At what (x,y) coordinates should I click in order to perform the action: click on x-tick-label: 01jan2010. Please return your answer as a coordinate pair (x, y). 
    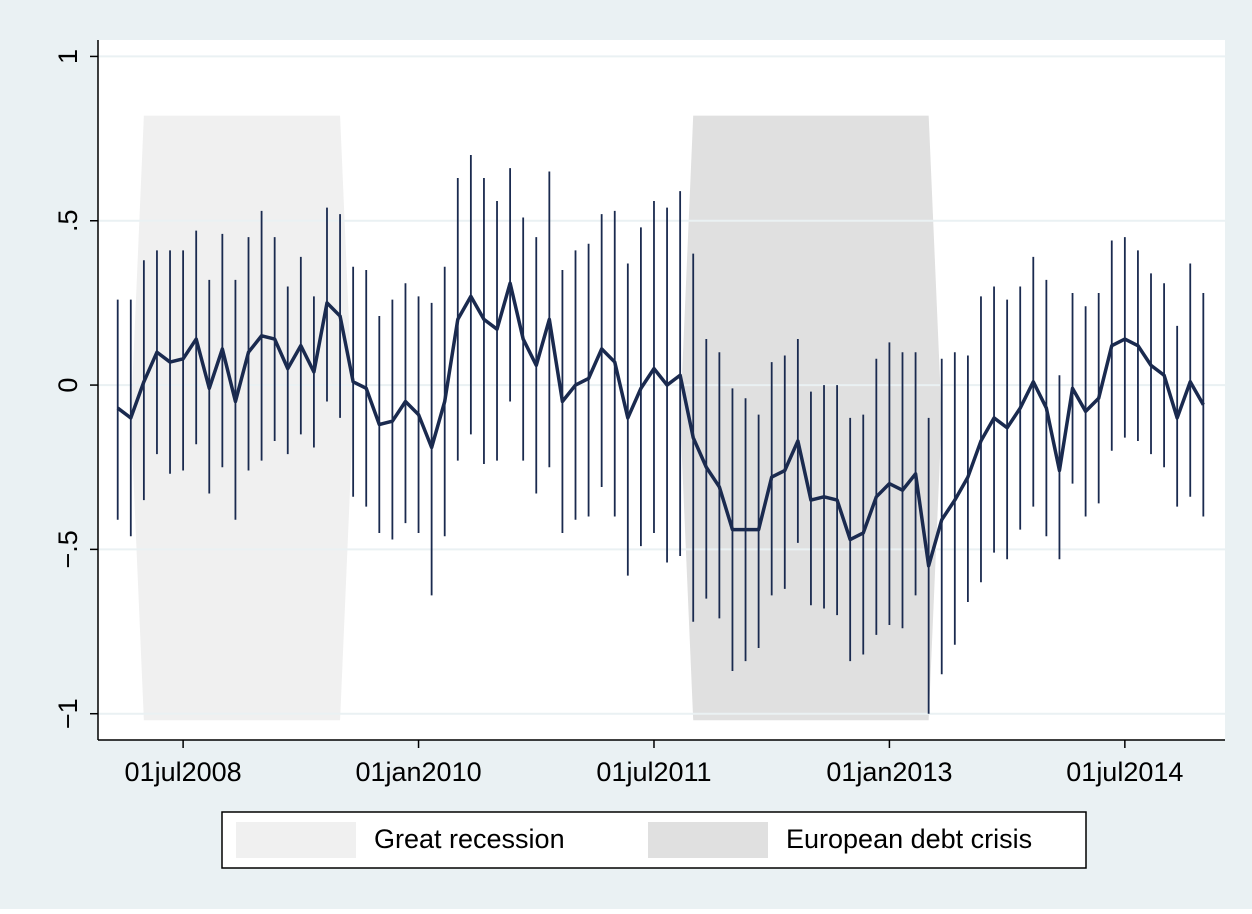
    Looking at the image, I should click on (418, 772).